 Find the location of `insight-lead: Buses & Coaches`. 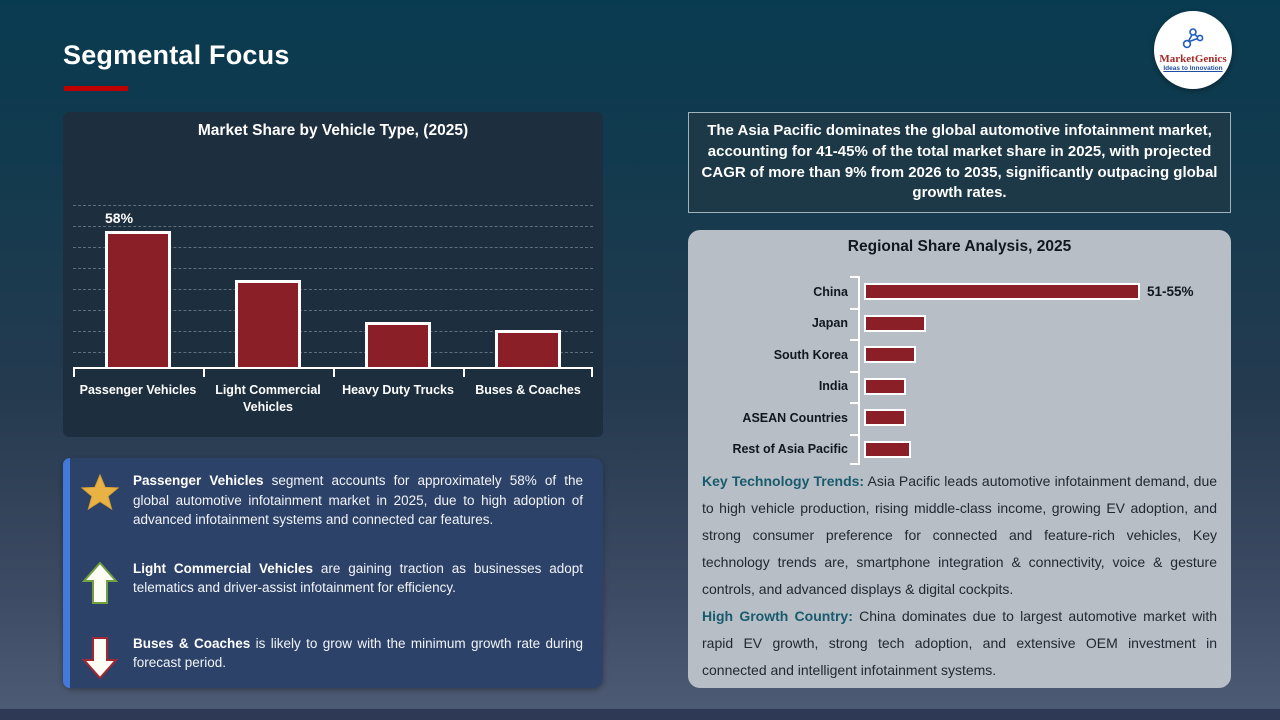

insight-lead: Buses & Coaches is located at coordinates (192, 643).